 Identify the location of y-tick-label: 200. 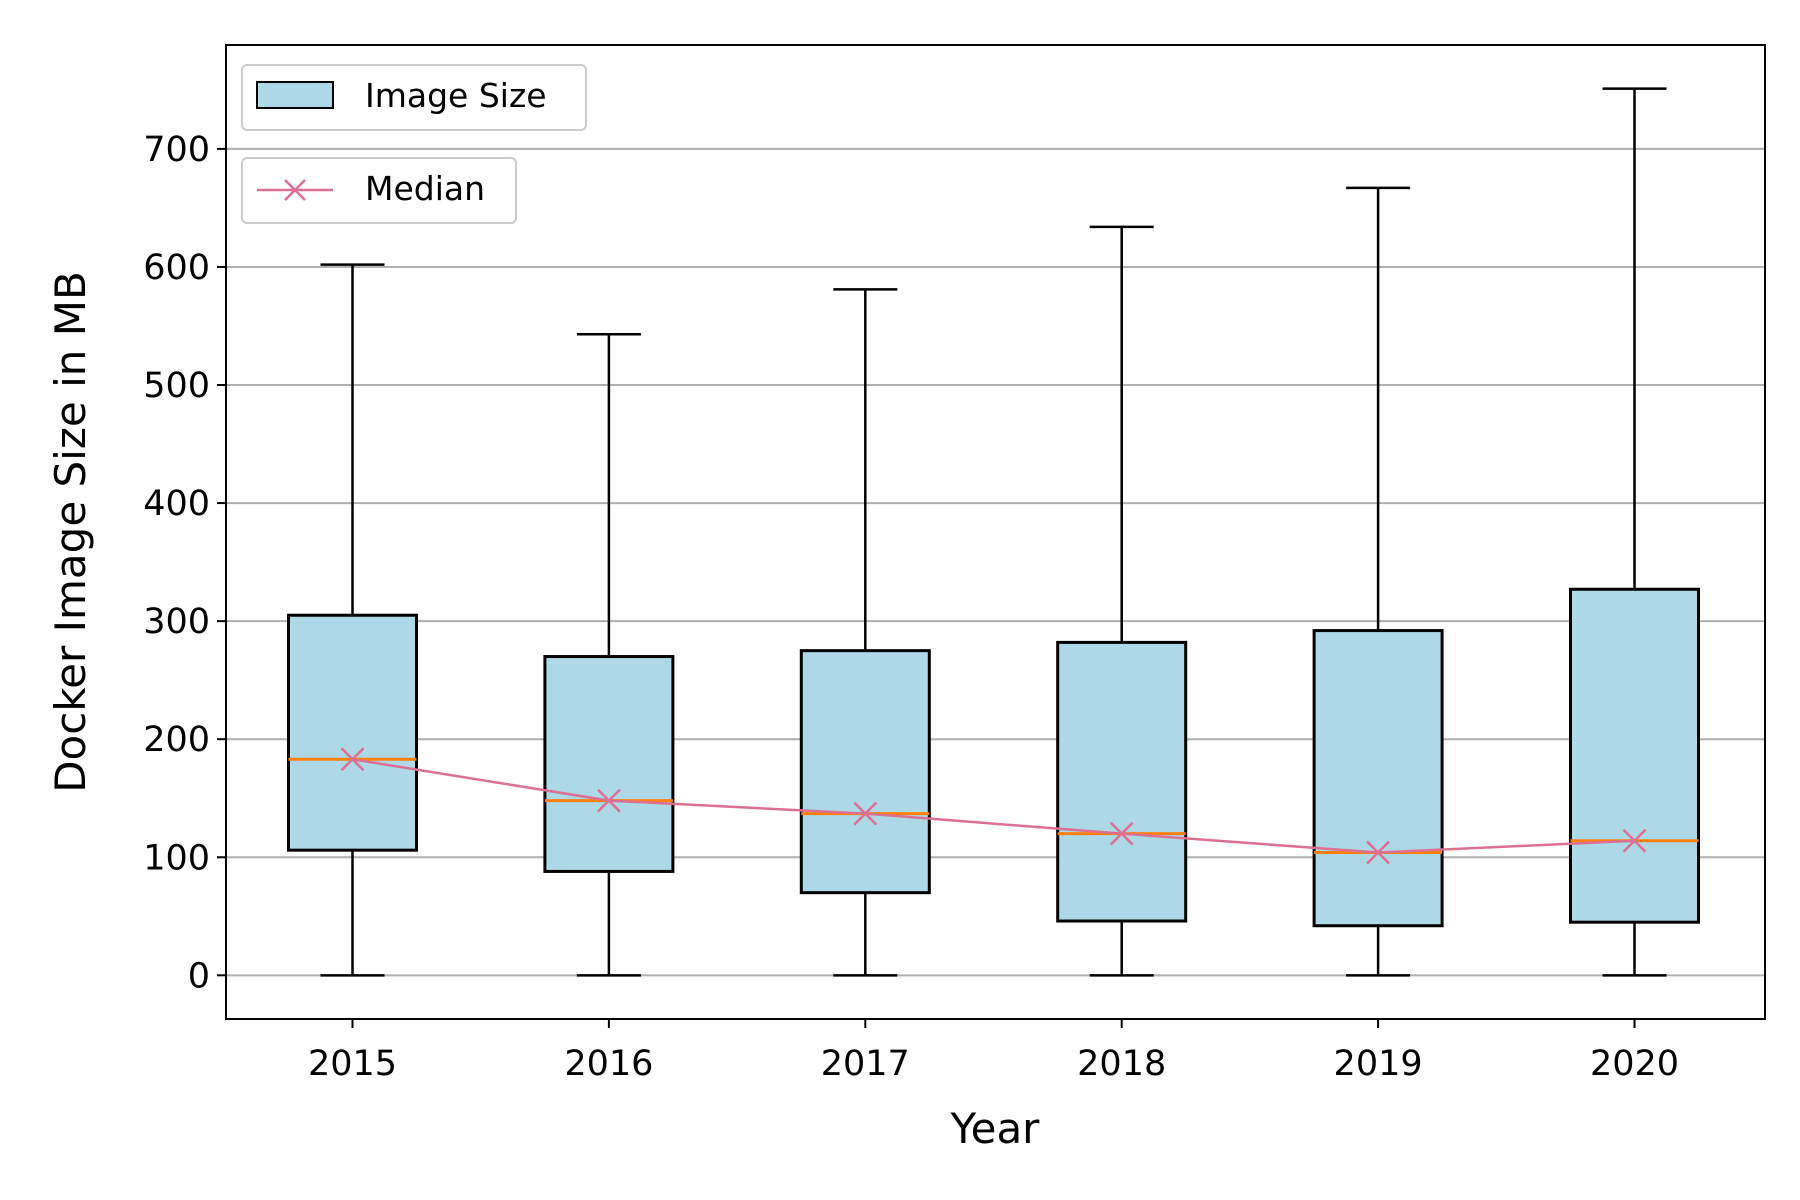
(176, 740).